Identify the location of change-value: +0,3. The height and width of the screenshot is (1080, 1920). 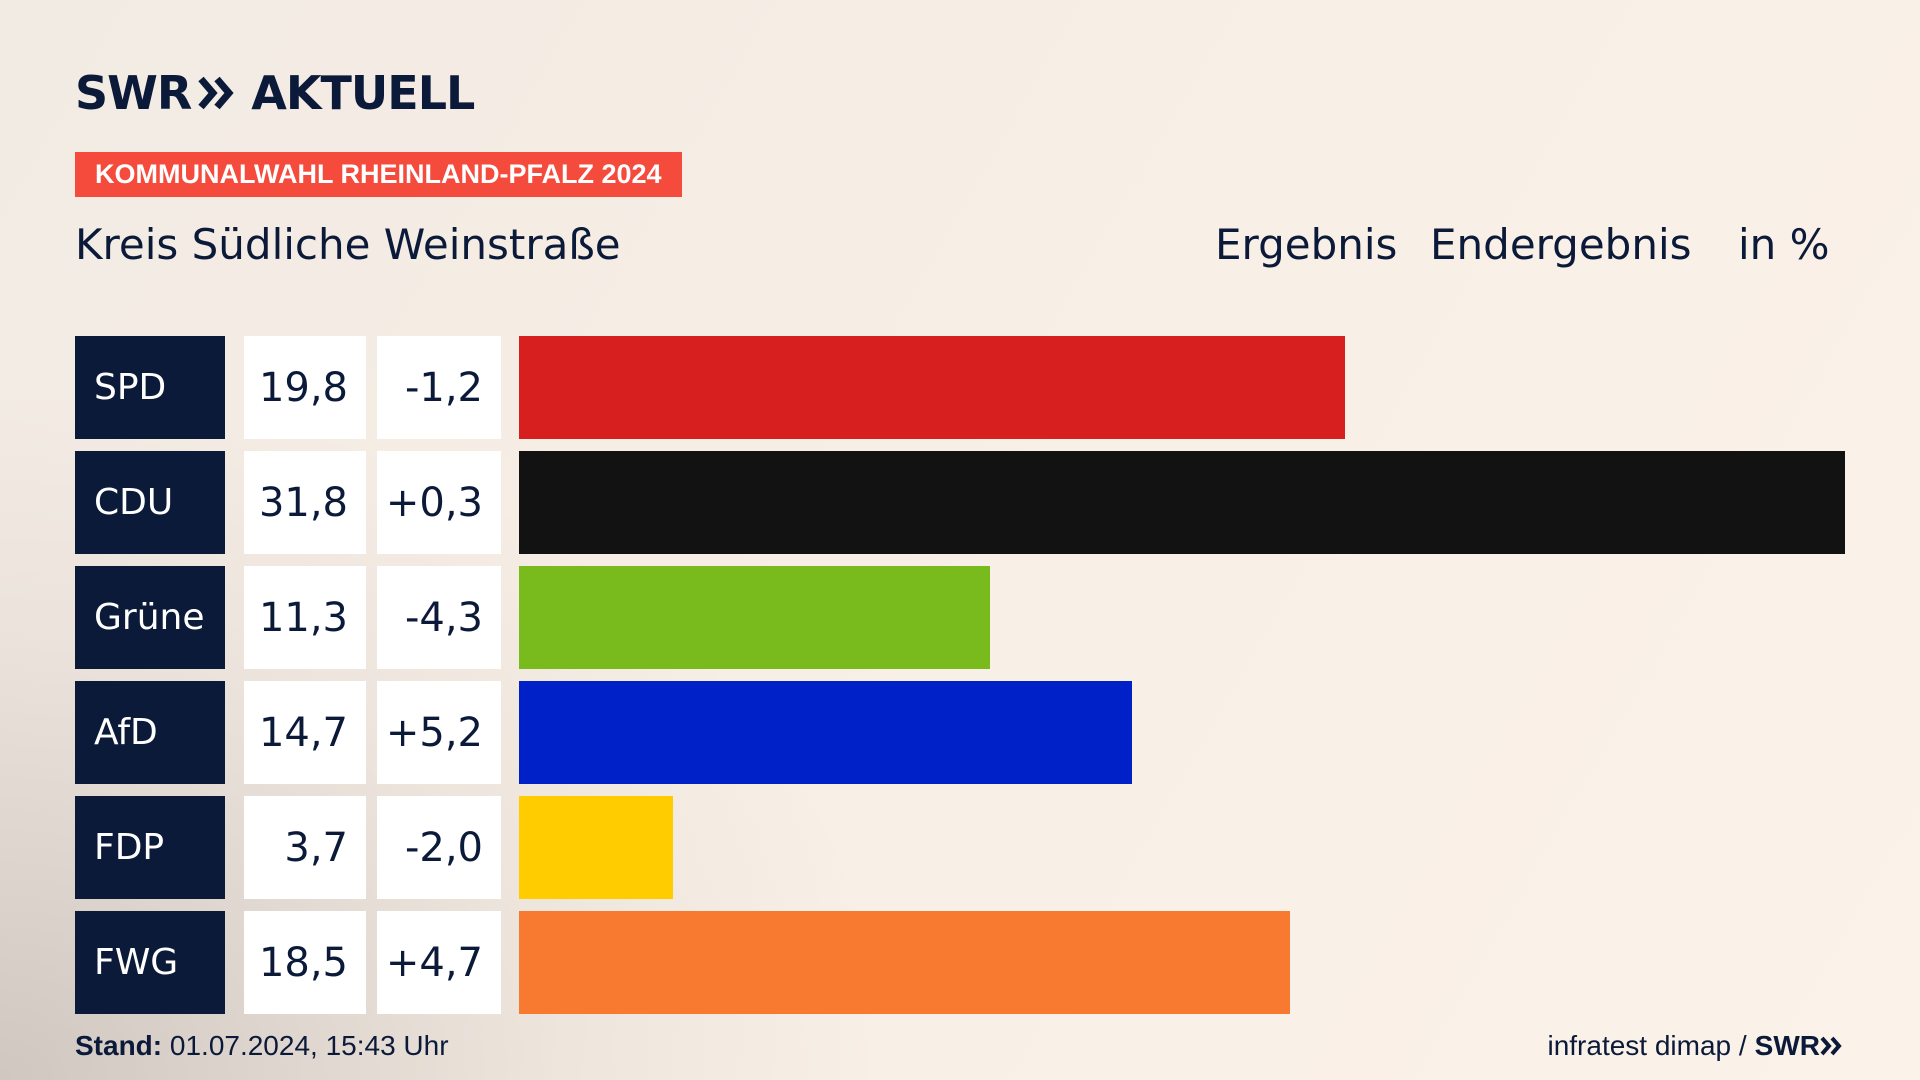
(439, 502).